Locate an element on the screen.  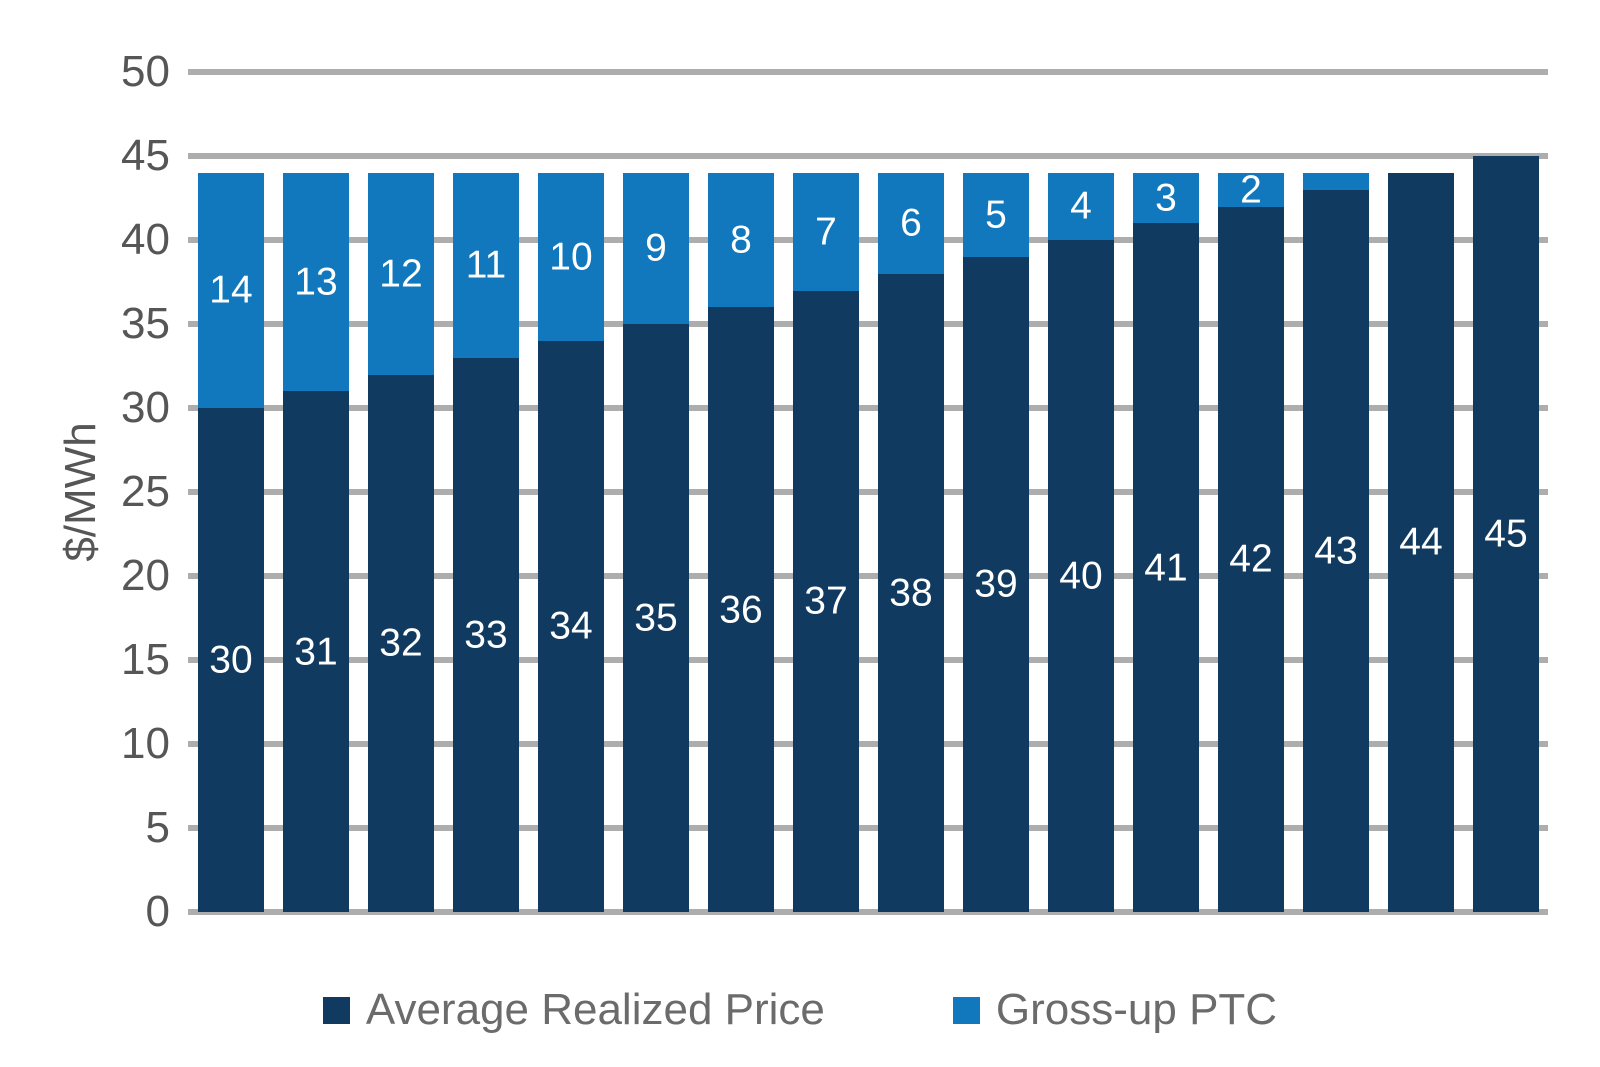
bar-label-gross-up-ptc: 9 is located at coordinates (656, 248).